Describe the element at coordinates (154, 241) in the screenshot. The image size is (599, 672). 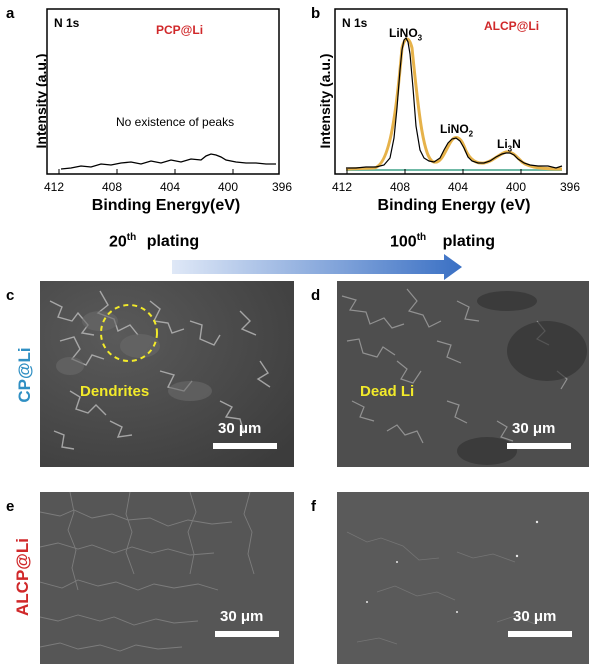
I see `plating-left-label: 20th plating` at that location.